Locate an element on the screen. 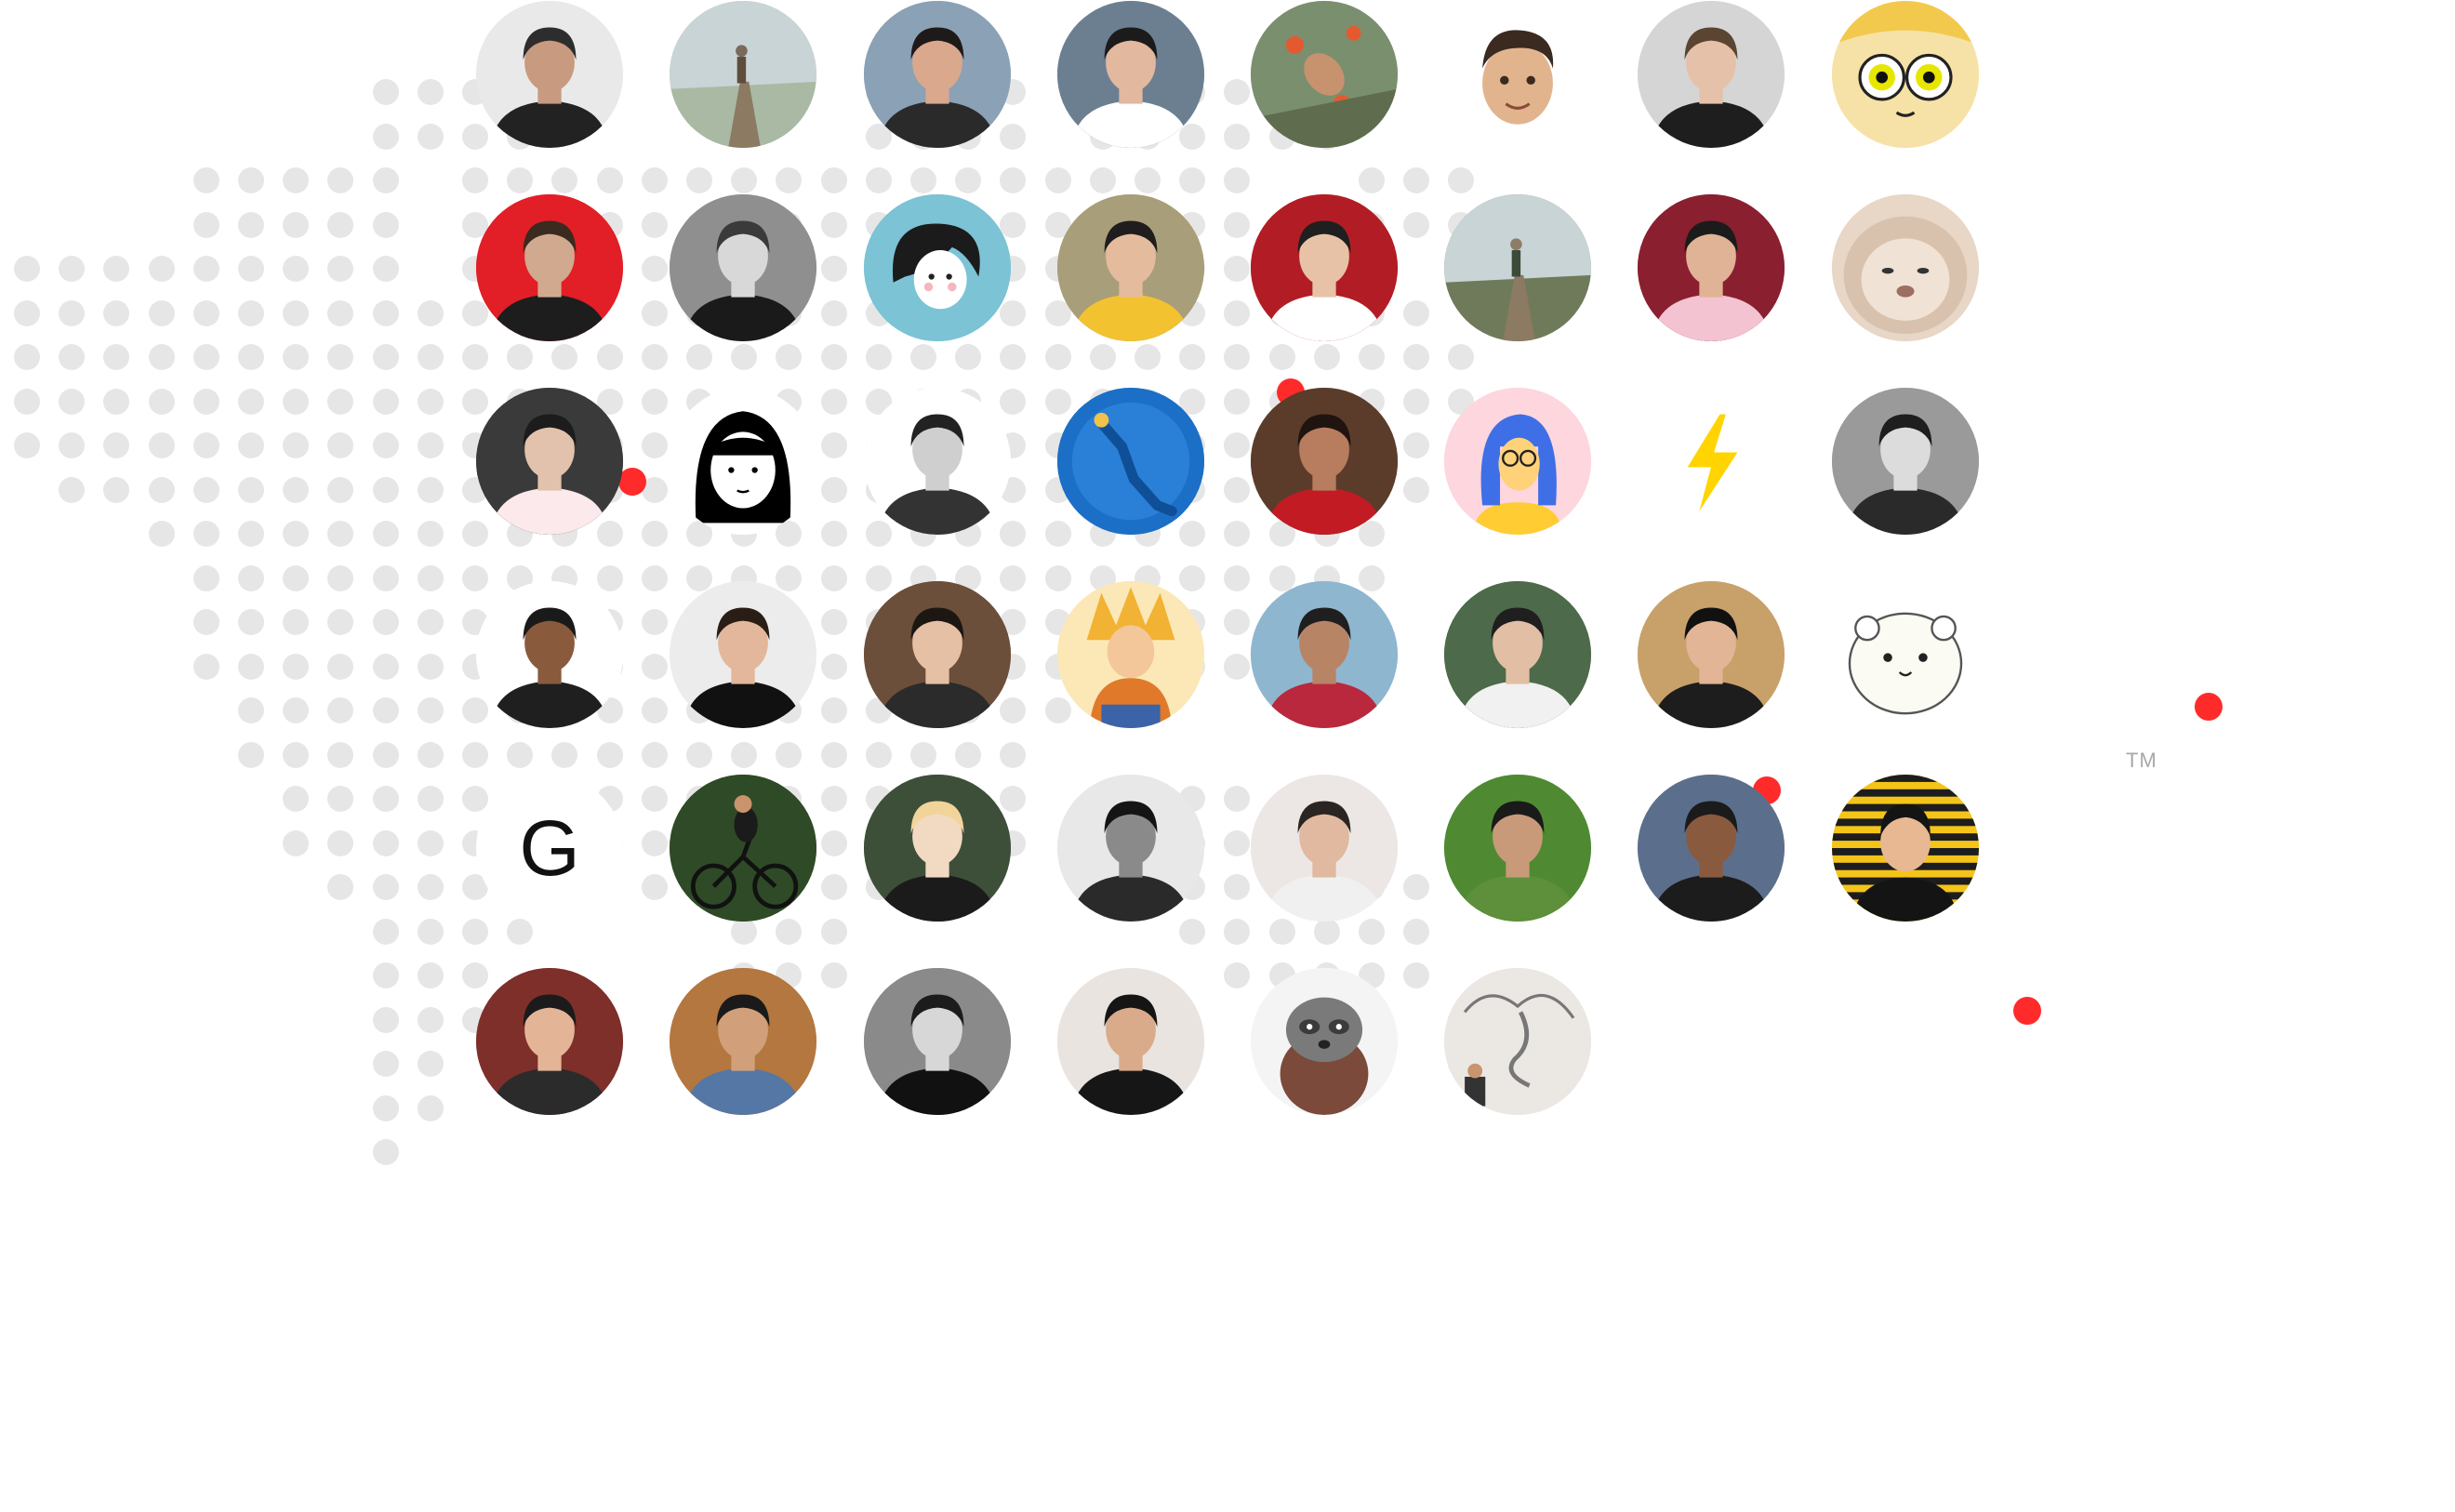 The width and height of the screenshot is (2455, 1512). diver-icon is located at coordinates (1130, 461).